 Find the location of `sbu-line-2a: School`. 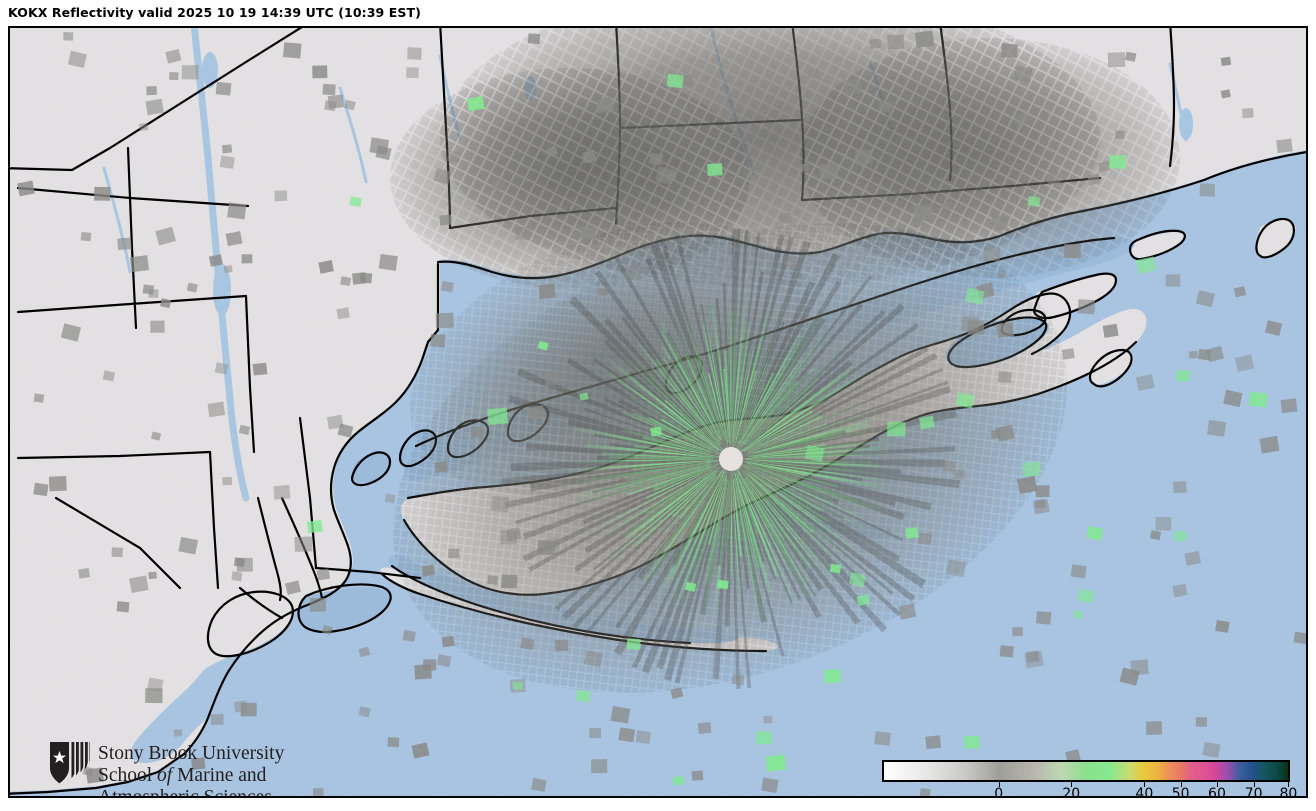

sbu-line-2a: School is located at coordinates (128, 775).